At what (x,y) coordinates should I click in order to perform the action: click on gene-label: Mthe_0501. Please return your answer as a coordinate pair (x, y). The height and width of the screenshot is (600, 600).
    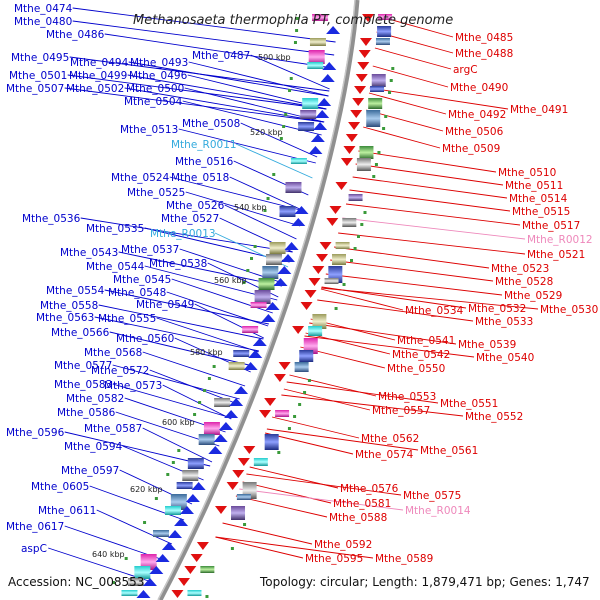
    Looking at the image, I should click on (38, 76).